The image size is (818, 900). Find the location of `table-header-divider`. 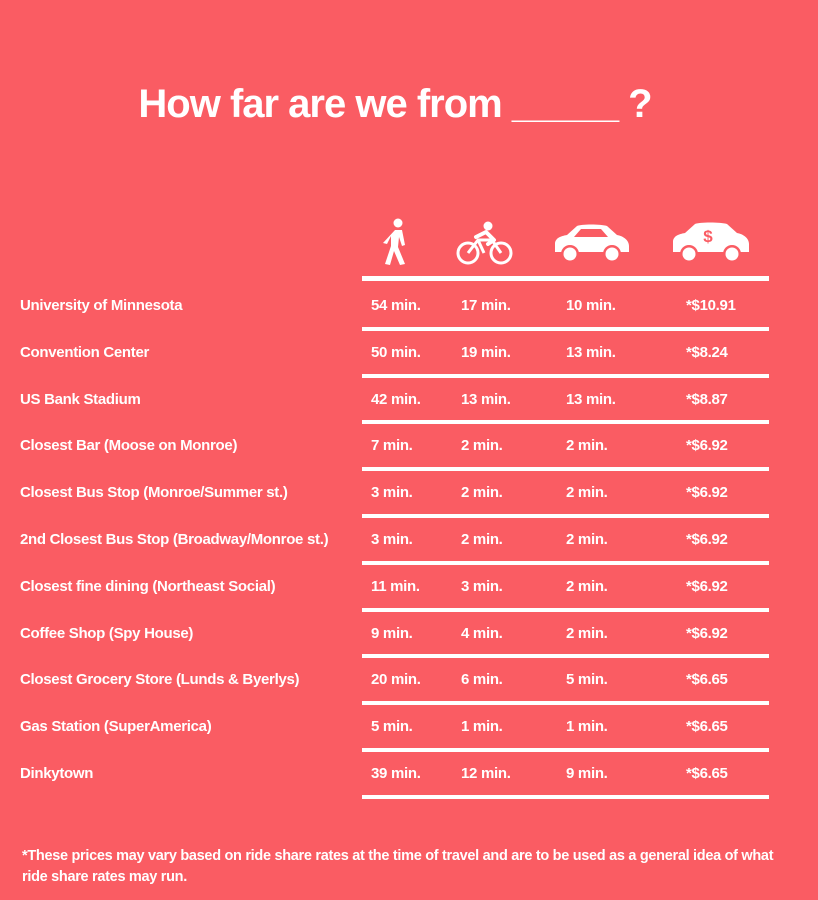

table-header-divider is located at coordinates (565, 278).